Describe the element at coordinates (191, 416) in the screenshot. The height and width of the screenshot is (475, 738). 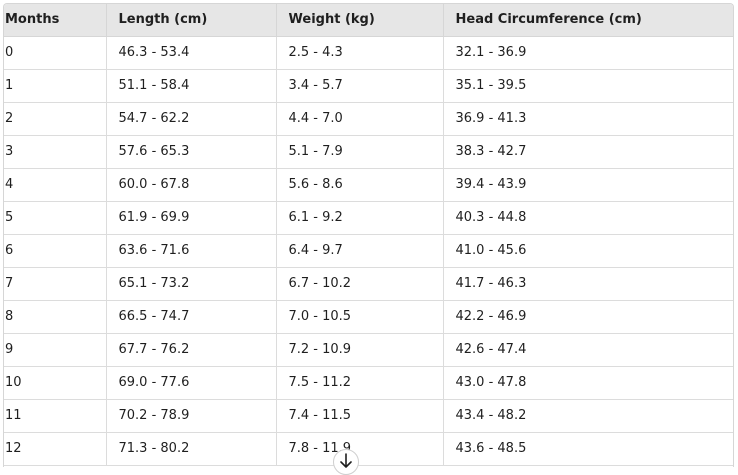
I see `cell-length: 70.2 - 78.9` at that location.